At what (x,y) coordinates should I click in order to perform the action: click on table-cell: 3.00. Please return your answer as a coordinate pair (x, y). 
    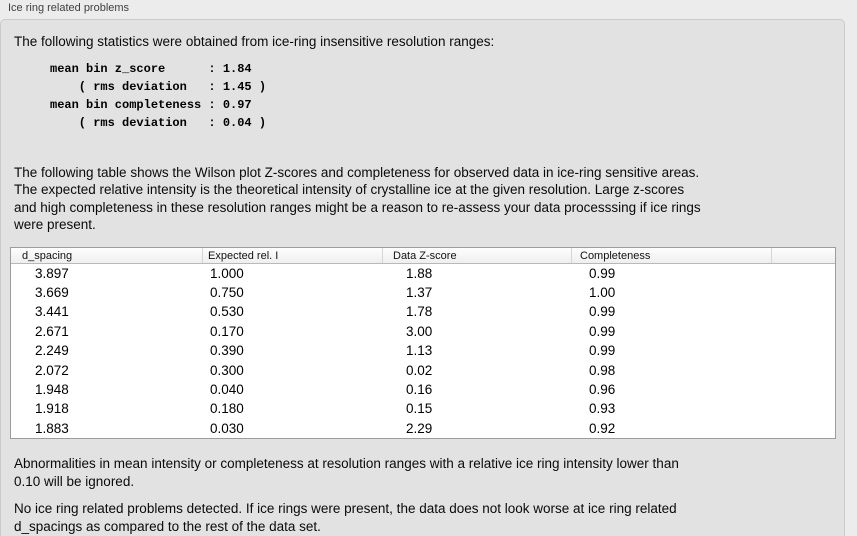
    Looking at the image, I should click on (419, 331).